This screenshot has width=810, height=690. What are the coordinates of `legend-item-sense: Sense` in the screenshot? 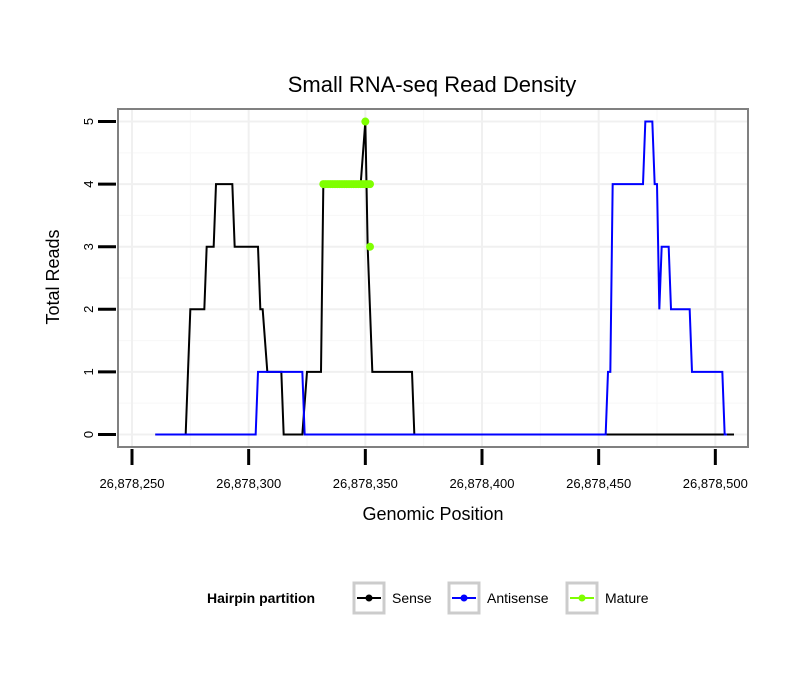 It's located at (392, 598).